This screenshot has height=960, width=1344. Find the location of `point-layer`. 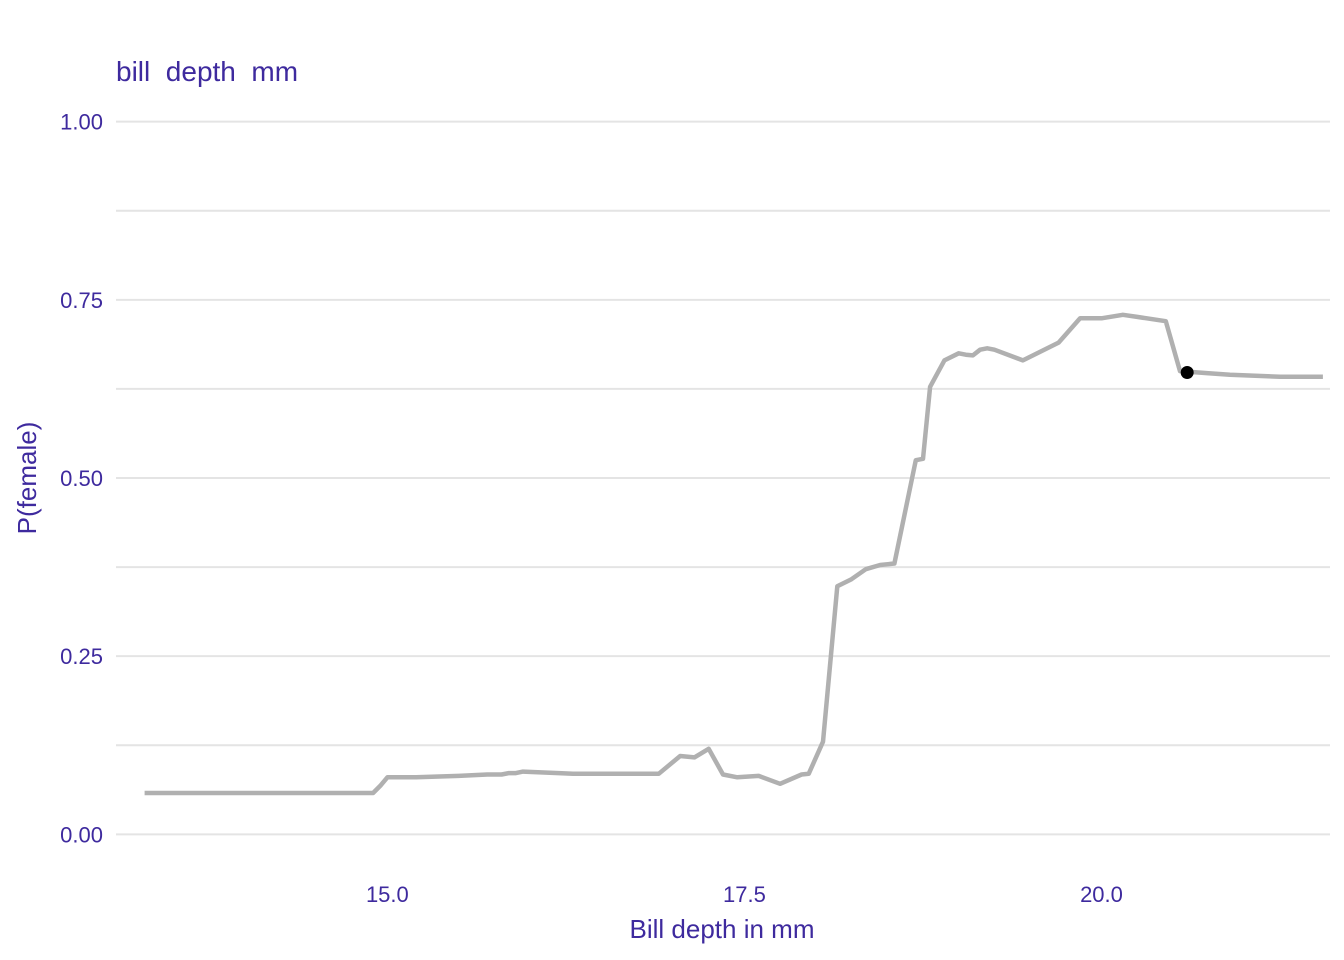

point-layer is located at coordinates (1187, 373).